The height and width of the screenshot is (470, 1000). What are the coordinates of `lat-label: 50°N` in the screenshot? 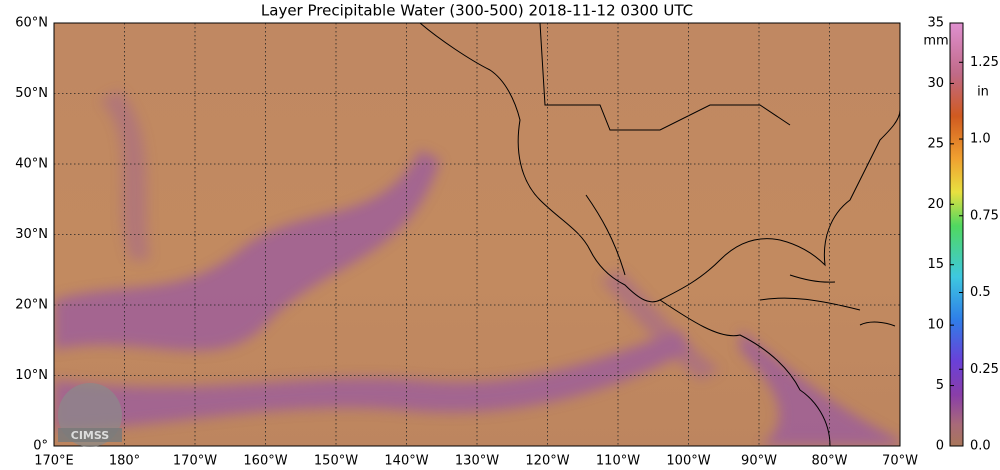 It's located at (31, 93).